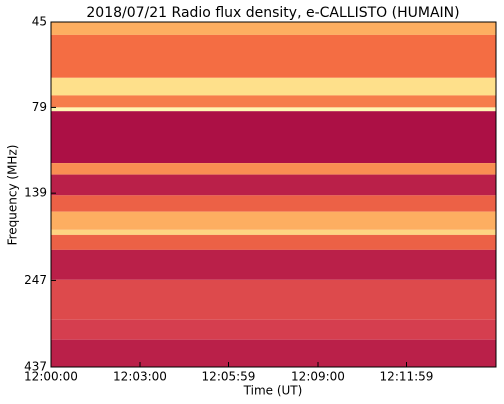  What do you see at coordinates (140, 377) in the screenshot?
I see `x-tick-label: 12:03:00` at bounding box center [140, 377].